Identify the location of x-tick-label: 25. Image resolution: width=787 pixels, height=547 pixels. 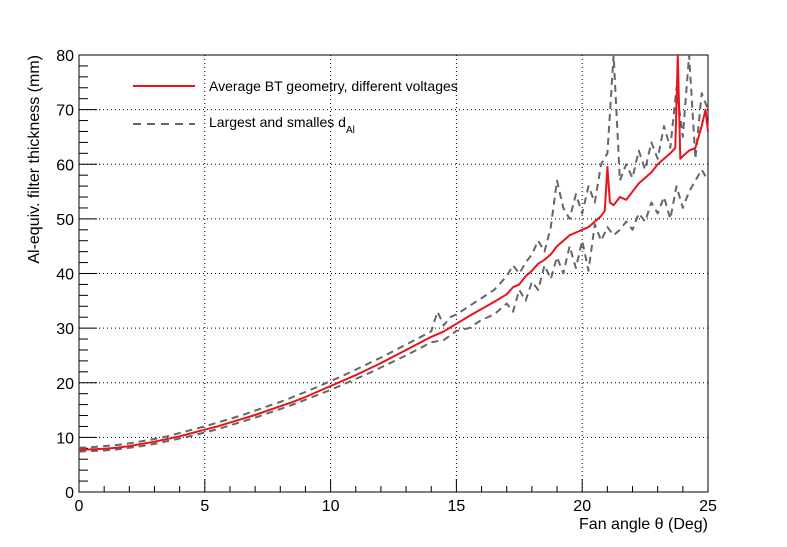
(708, 506).